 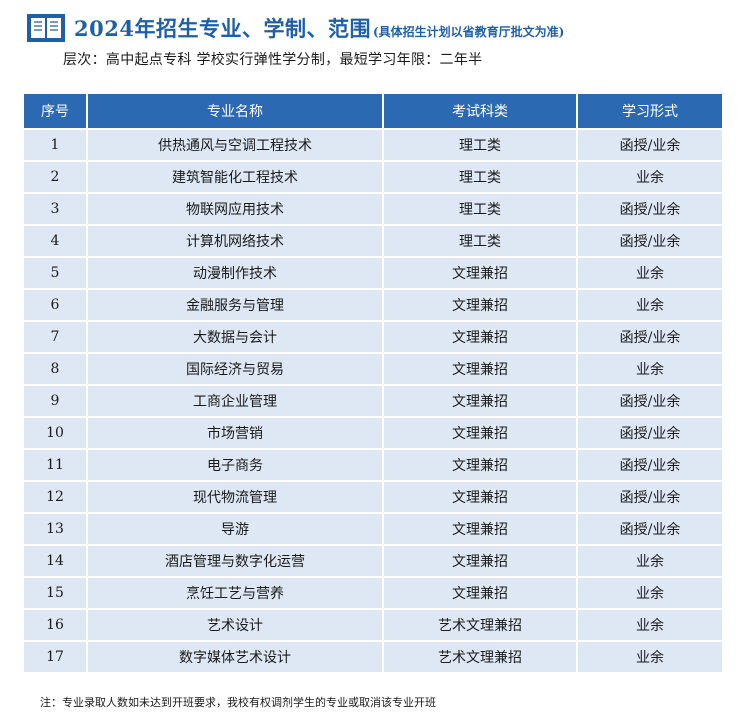 I want to click on table-row: 12 现代物流管理 文理兼招 函授/业余, so click(x=373, y=497).